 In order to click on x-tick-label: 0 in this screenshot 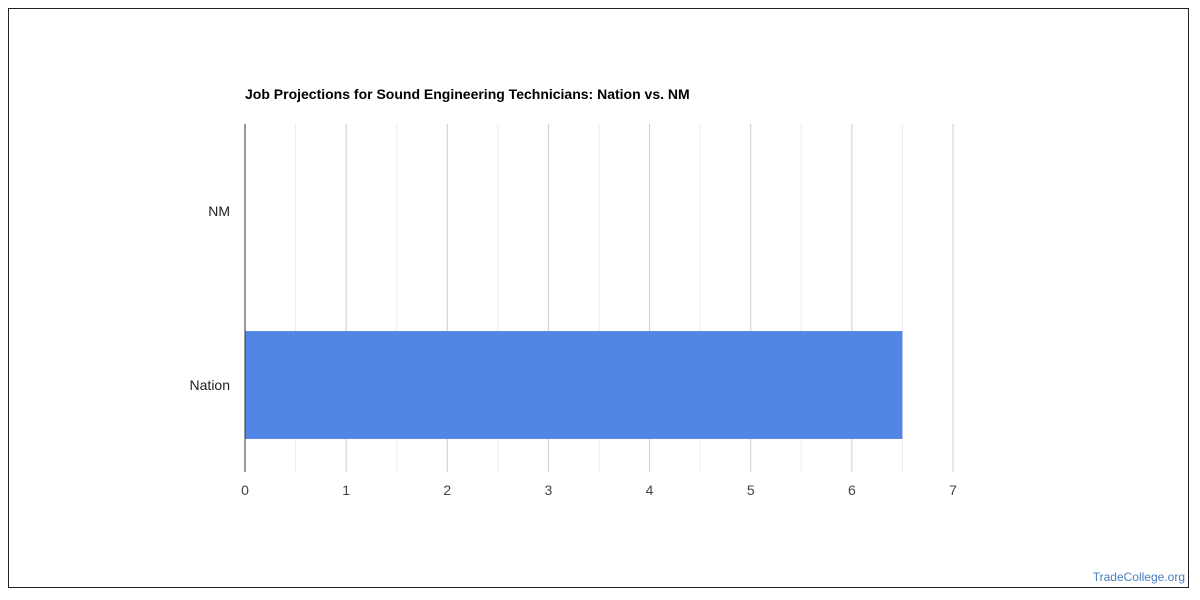, I will do `click(245, 490)`.